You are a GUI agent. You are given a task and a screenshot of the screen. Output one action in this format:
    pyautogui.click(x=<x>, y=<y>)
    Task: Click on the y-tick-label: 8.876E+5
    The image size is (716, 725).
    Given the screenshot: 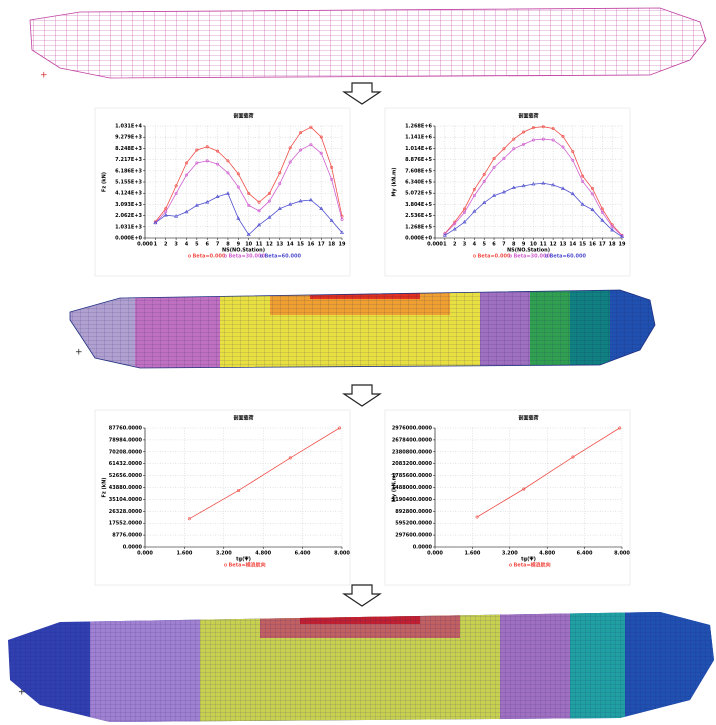 What is the action you would take?
    pyautogui.click(x=418, y=160)
    